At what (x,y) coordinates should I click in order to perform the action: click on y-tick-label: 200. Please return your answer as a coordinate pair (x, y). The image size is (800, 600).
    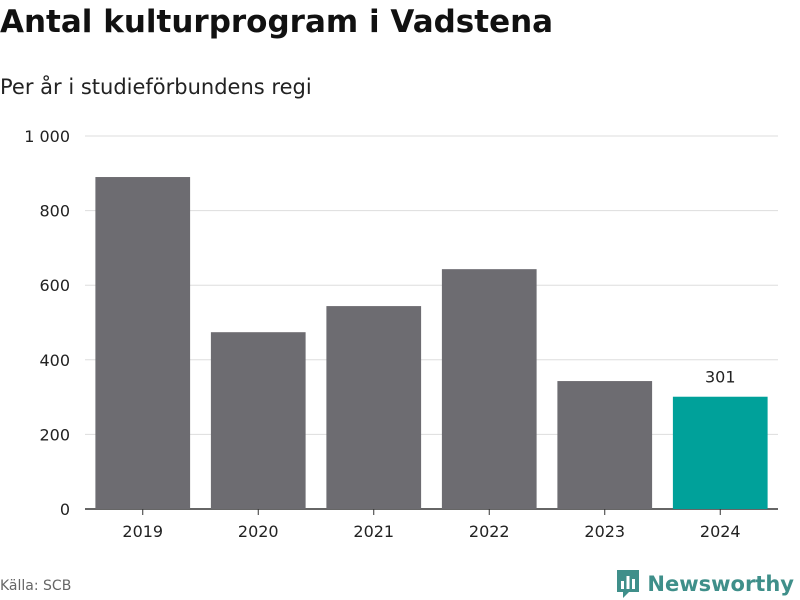
    Looking at the image, I should click on (54, 434).